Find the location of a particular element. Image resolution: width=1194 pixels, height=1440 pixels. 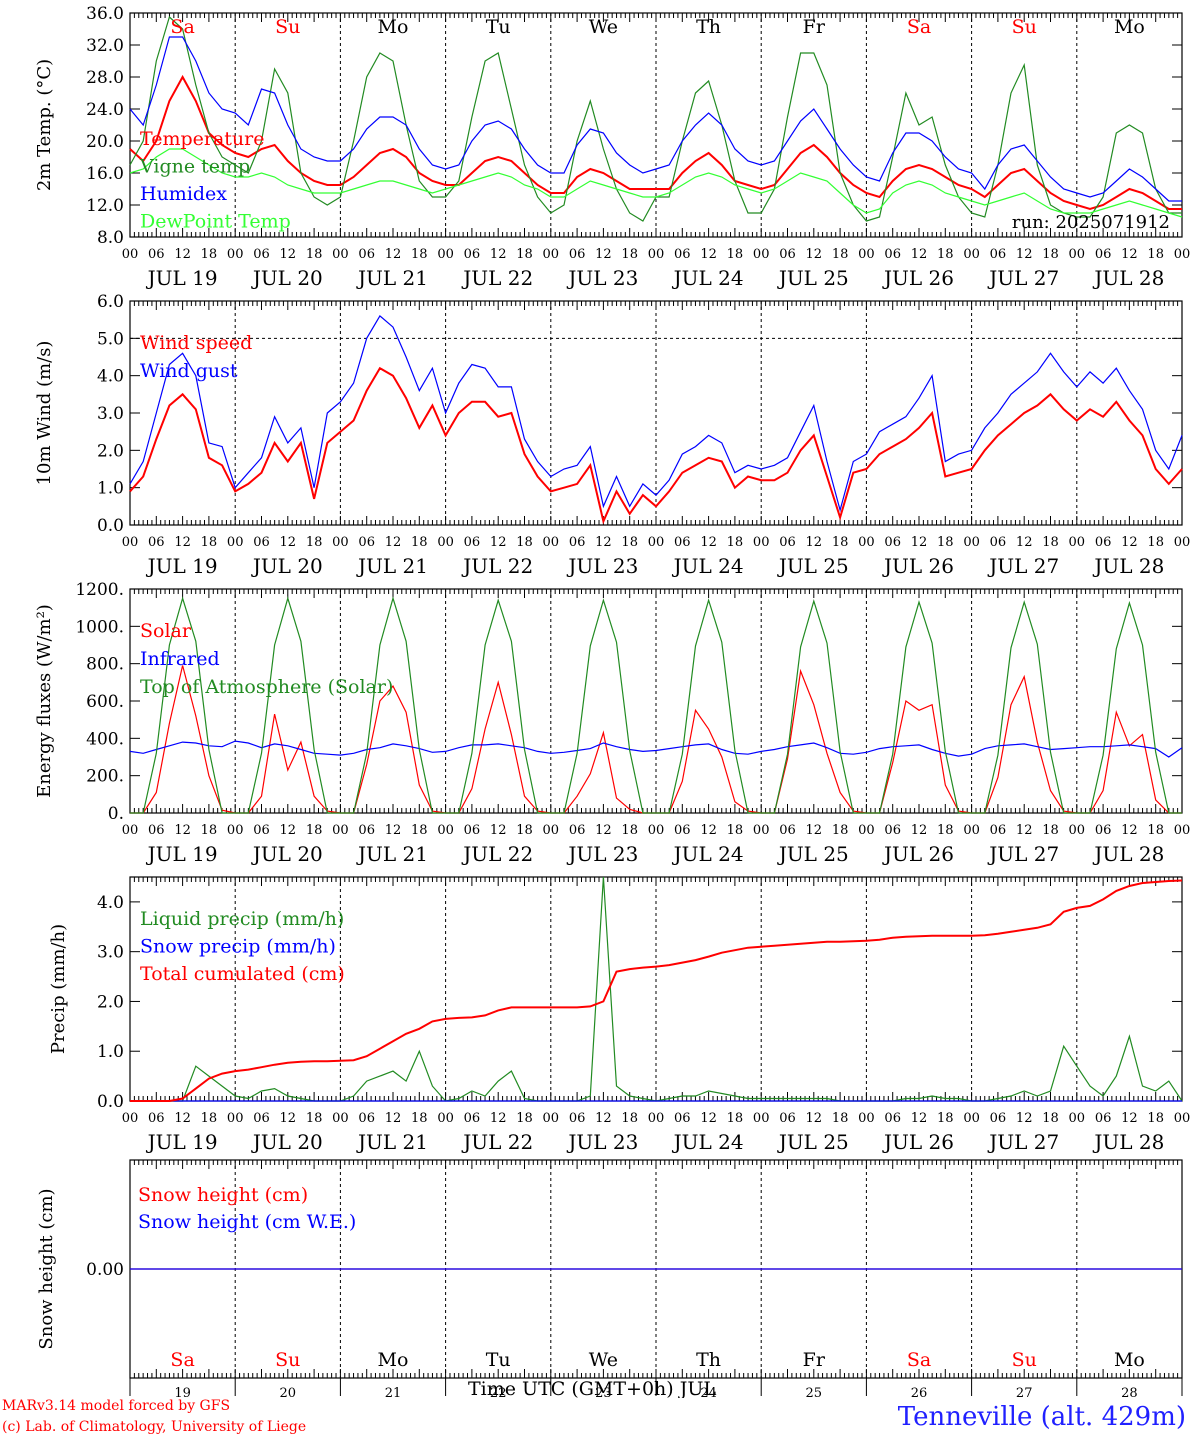

weekday-label: We is located at coordinates (603, 27).